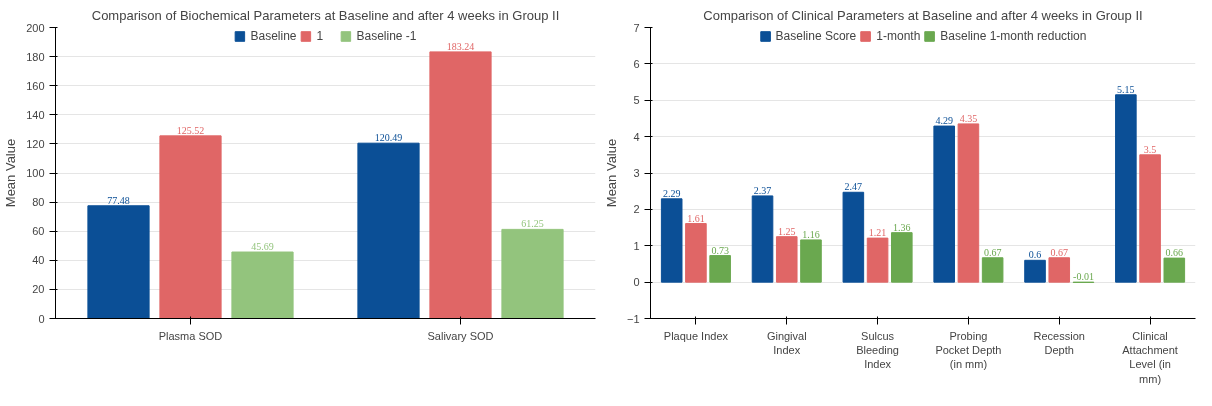  Describe the element at coordinates (1150, 149) in the screenshot. I see `data-label: 3.5` at that location.